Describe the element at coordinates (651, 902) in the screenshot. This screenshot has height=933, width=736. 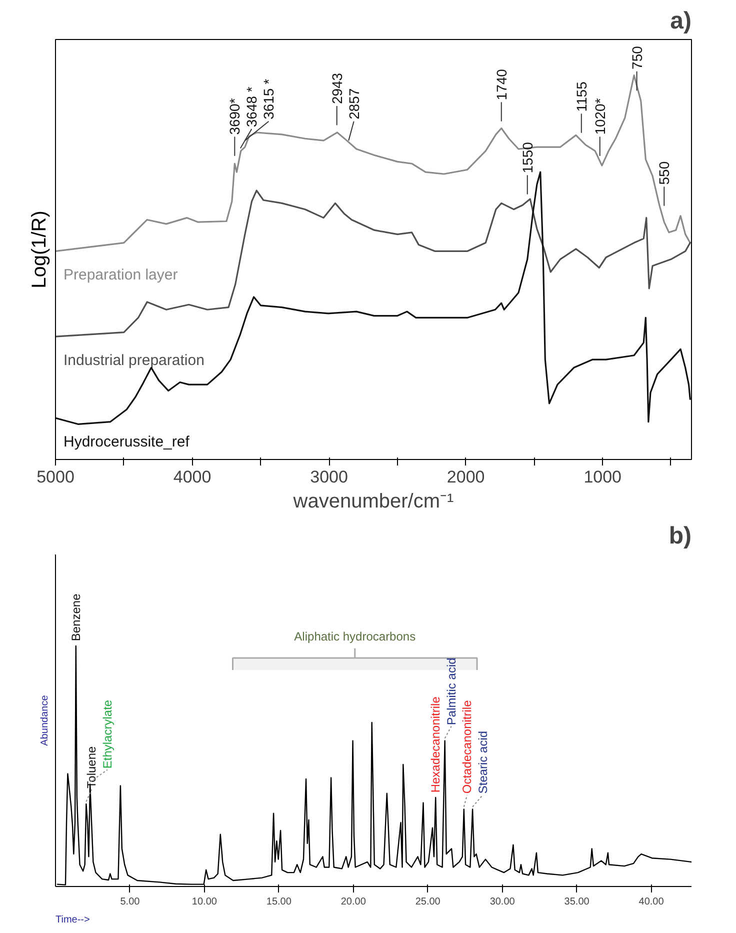
I see `x-tick-label: 40.00` at that location.